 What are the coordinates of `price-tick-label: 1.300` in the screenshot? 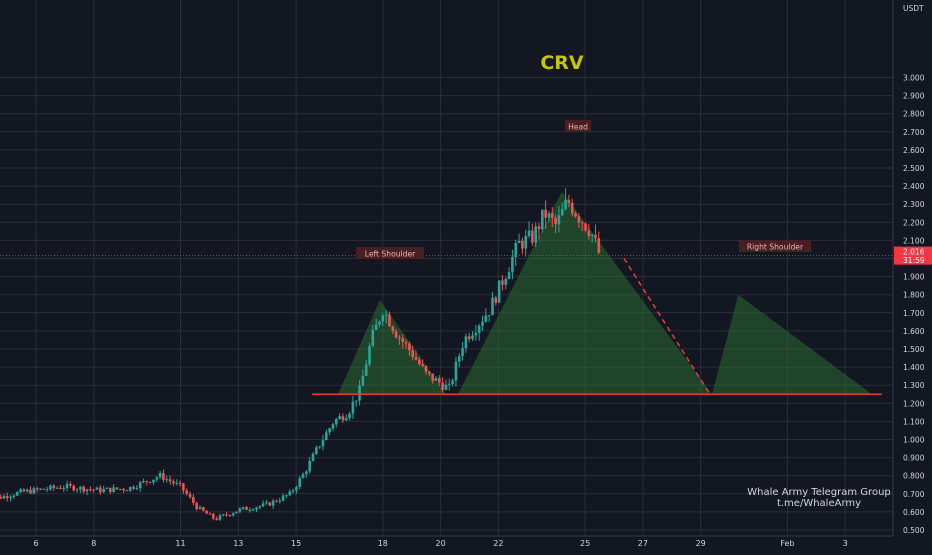 It's located at (914, 385).